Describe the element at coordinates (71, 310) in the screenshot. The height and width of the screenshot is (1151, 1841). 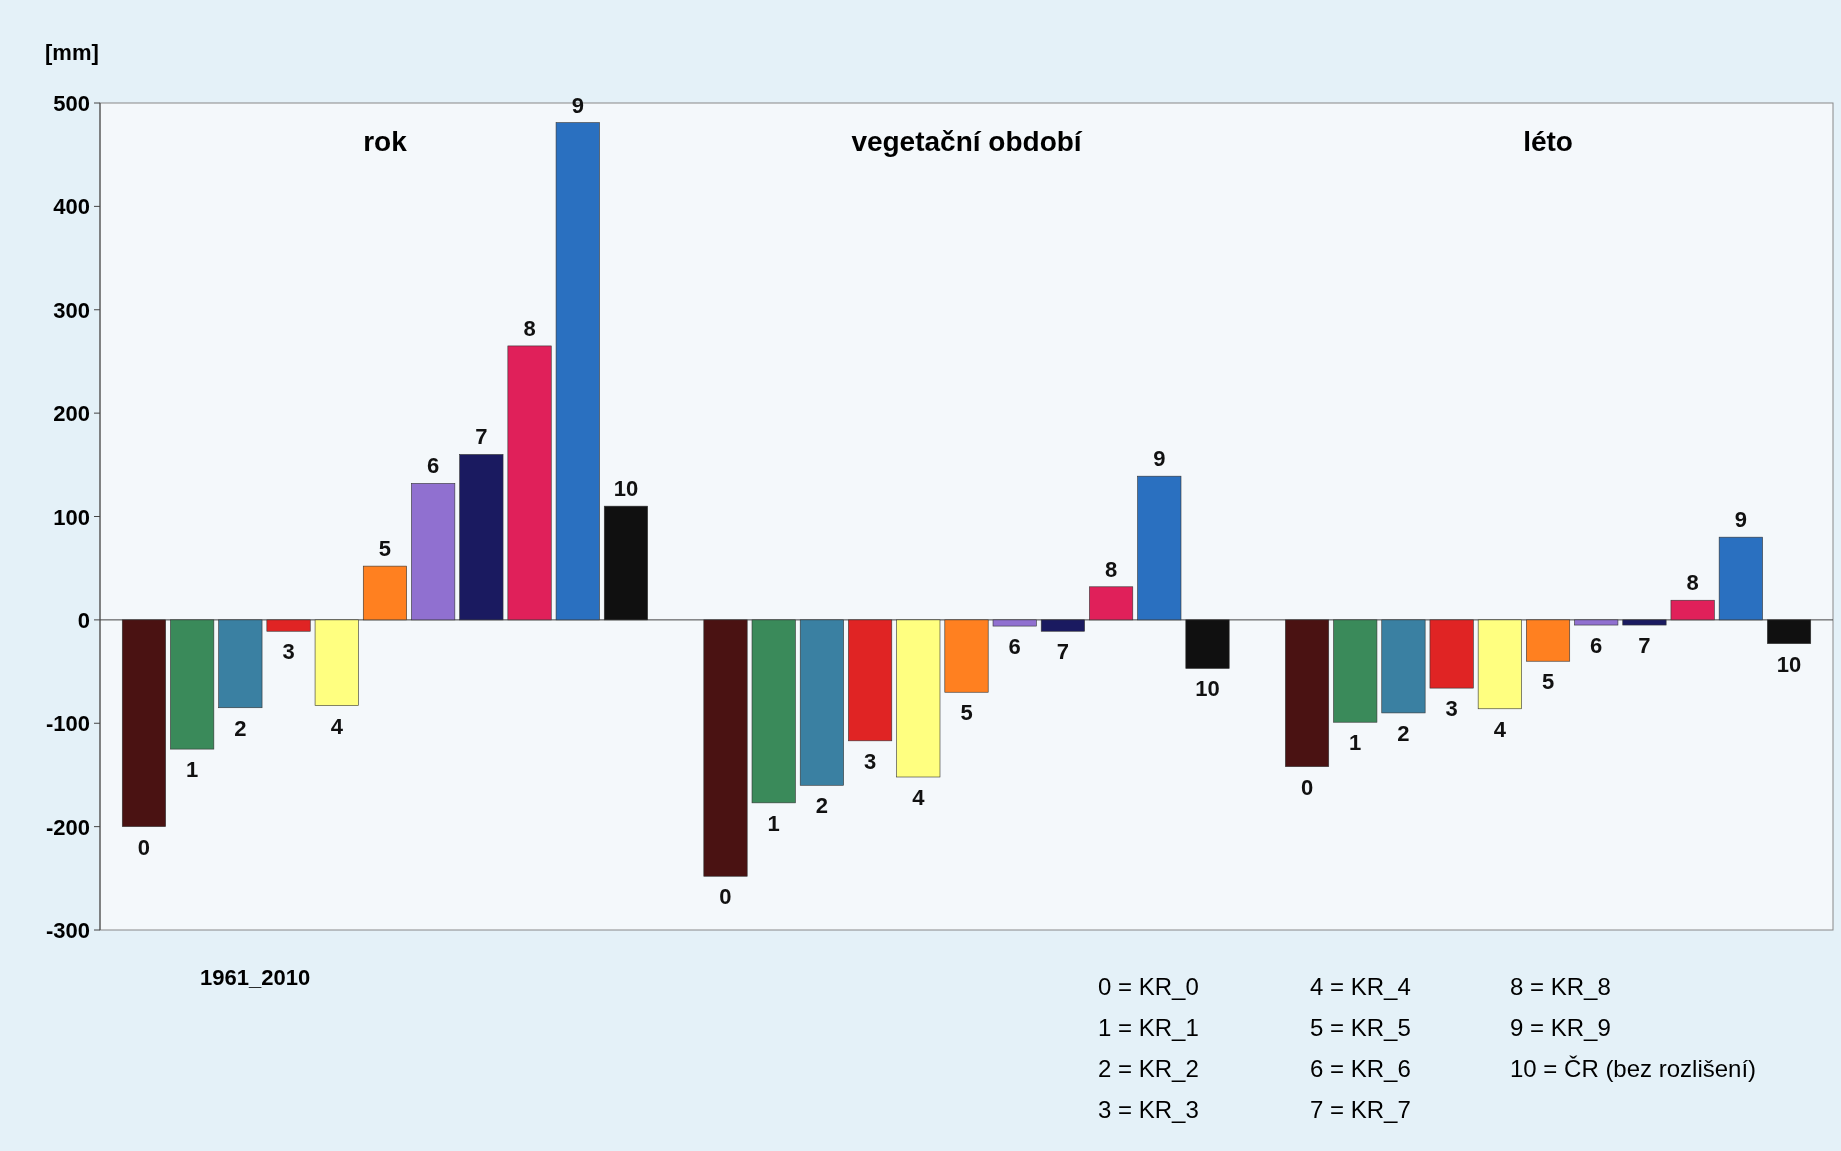
I see `y-tick-label: 300` at that location.